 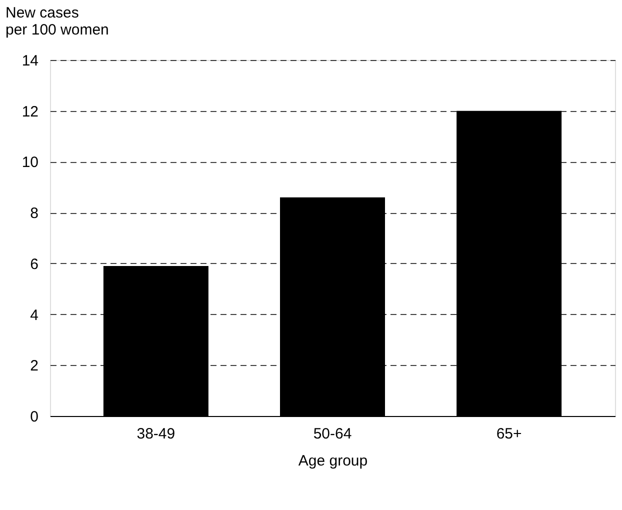 I want to click on y-tick-label: 4, so click(x=34, y=315).